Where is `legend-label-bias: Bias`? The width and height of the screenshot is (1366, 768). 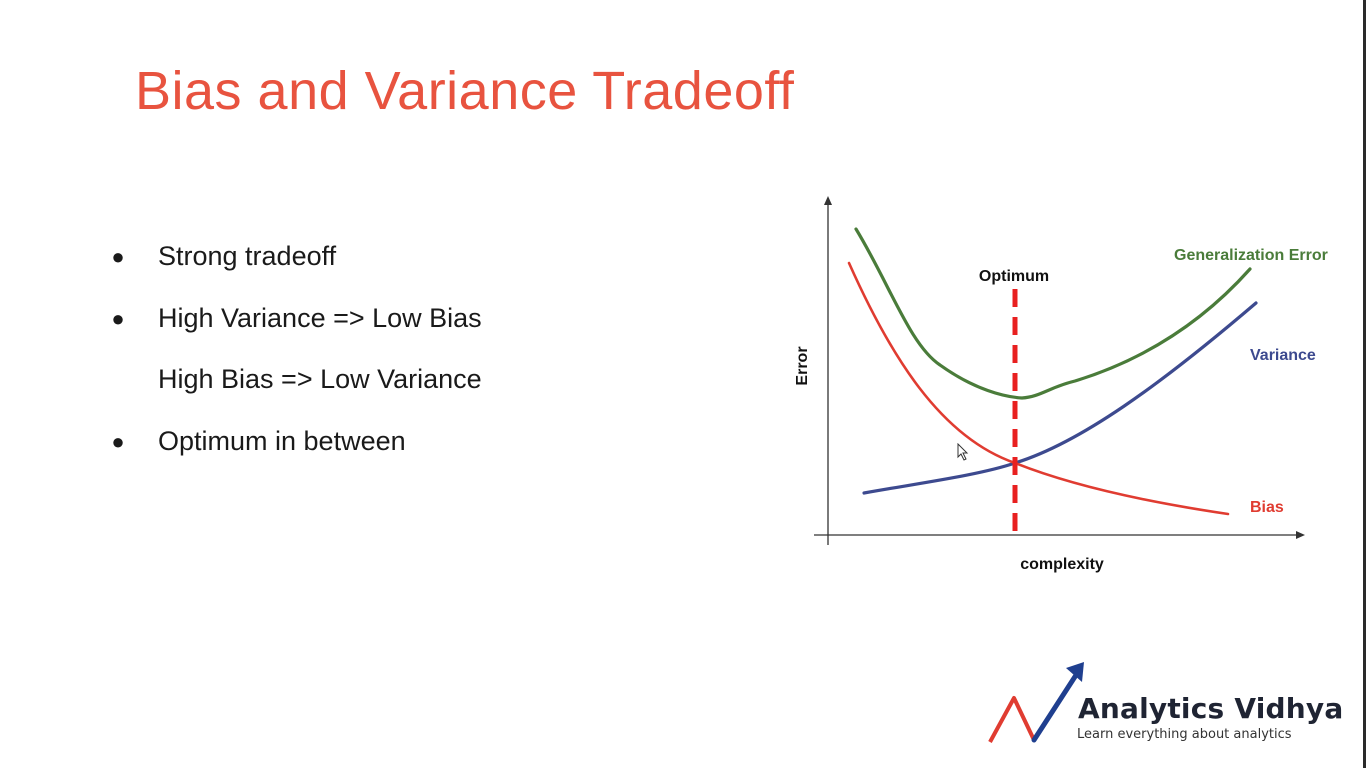
legend-label-bias: Bias is located at coordinates (1267, 507).